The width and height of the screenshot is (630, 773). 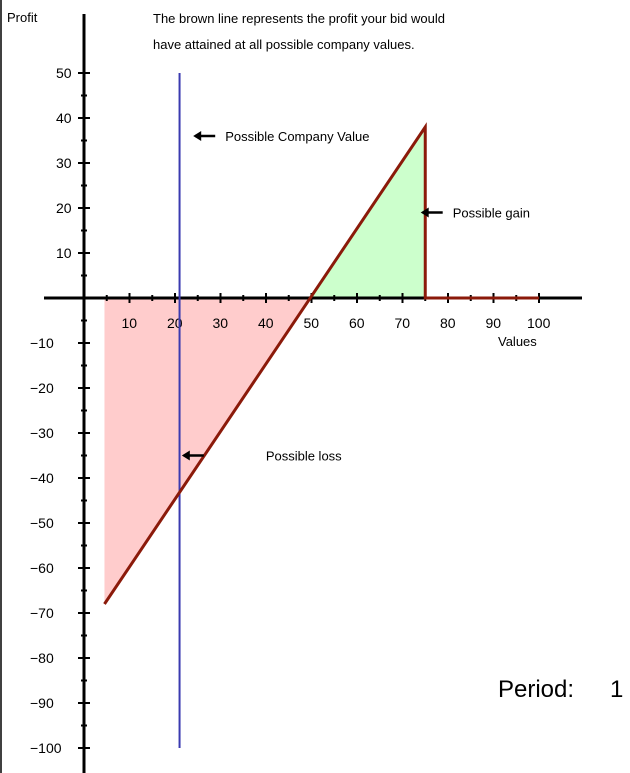 I want to click on y-tick-label: −80, so click(x=42, y=658).